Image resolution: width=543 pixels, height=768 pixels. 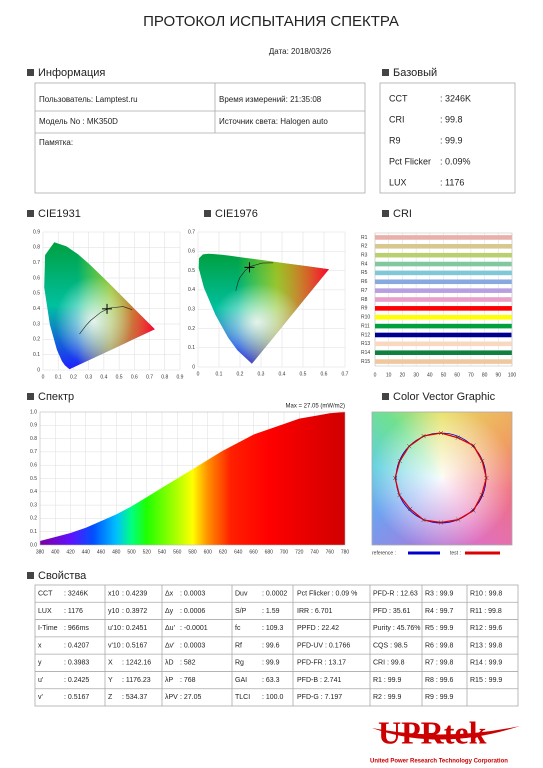 What do you see at coordinates (134, 697) in the screenshot?
I see `table-cell: : 534.37` at bounding box center [134, 697].